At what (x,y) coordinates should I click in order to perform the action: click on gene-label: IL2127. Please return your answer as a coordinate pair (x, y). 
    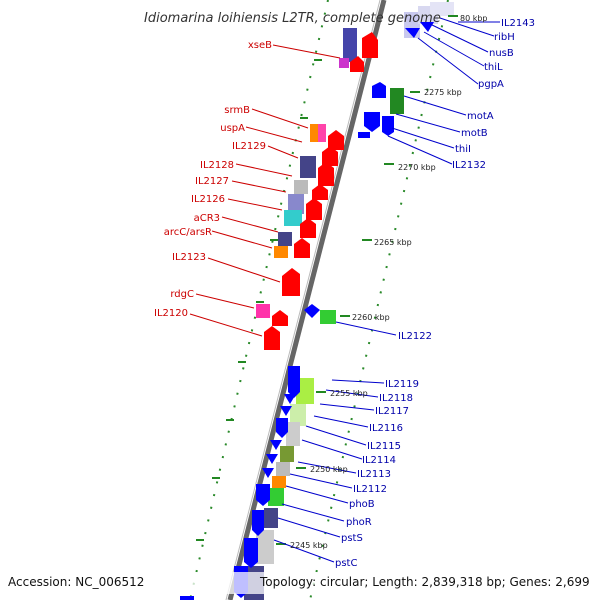
    Looking at the image, I should click on (212, 181).